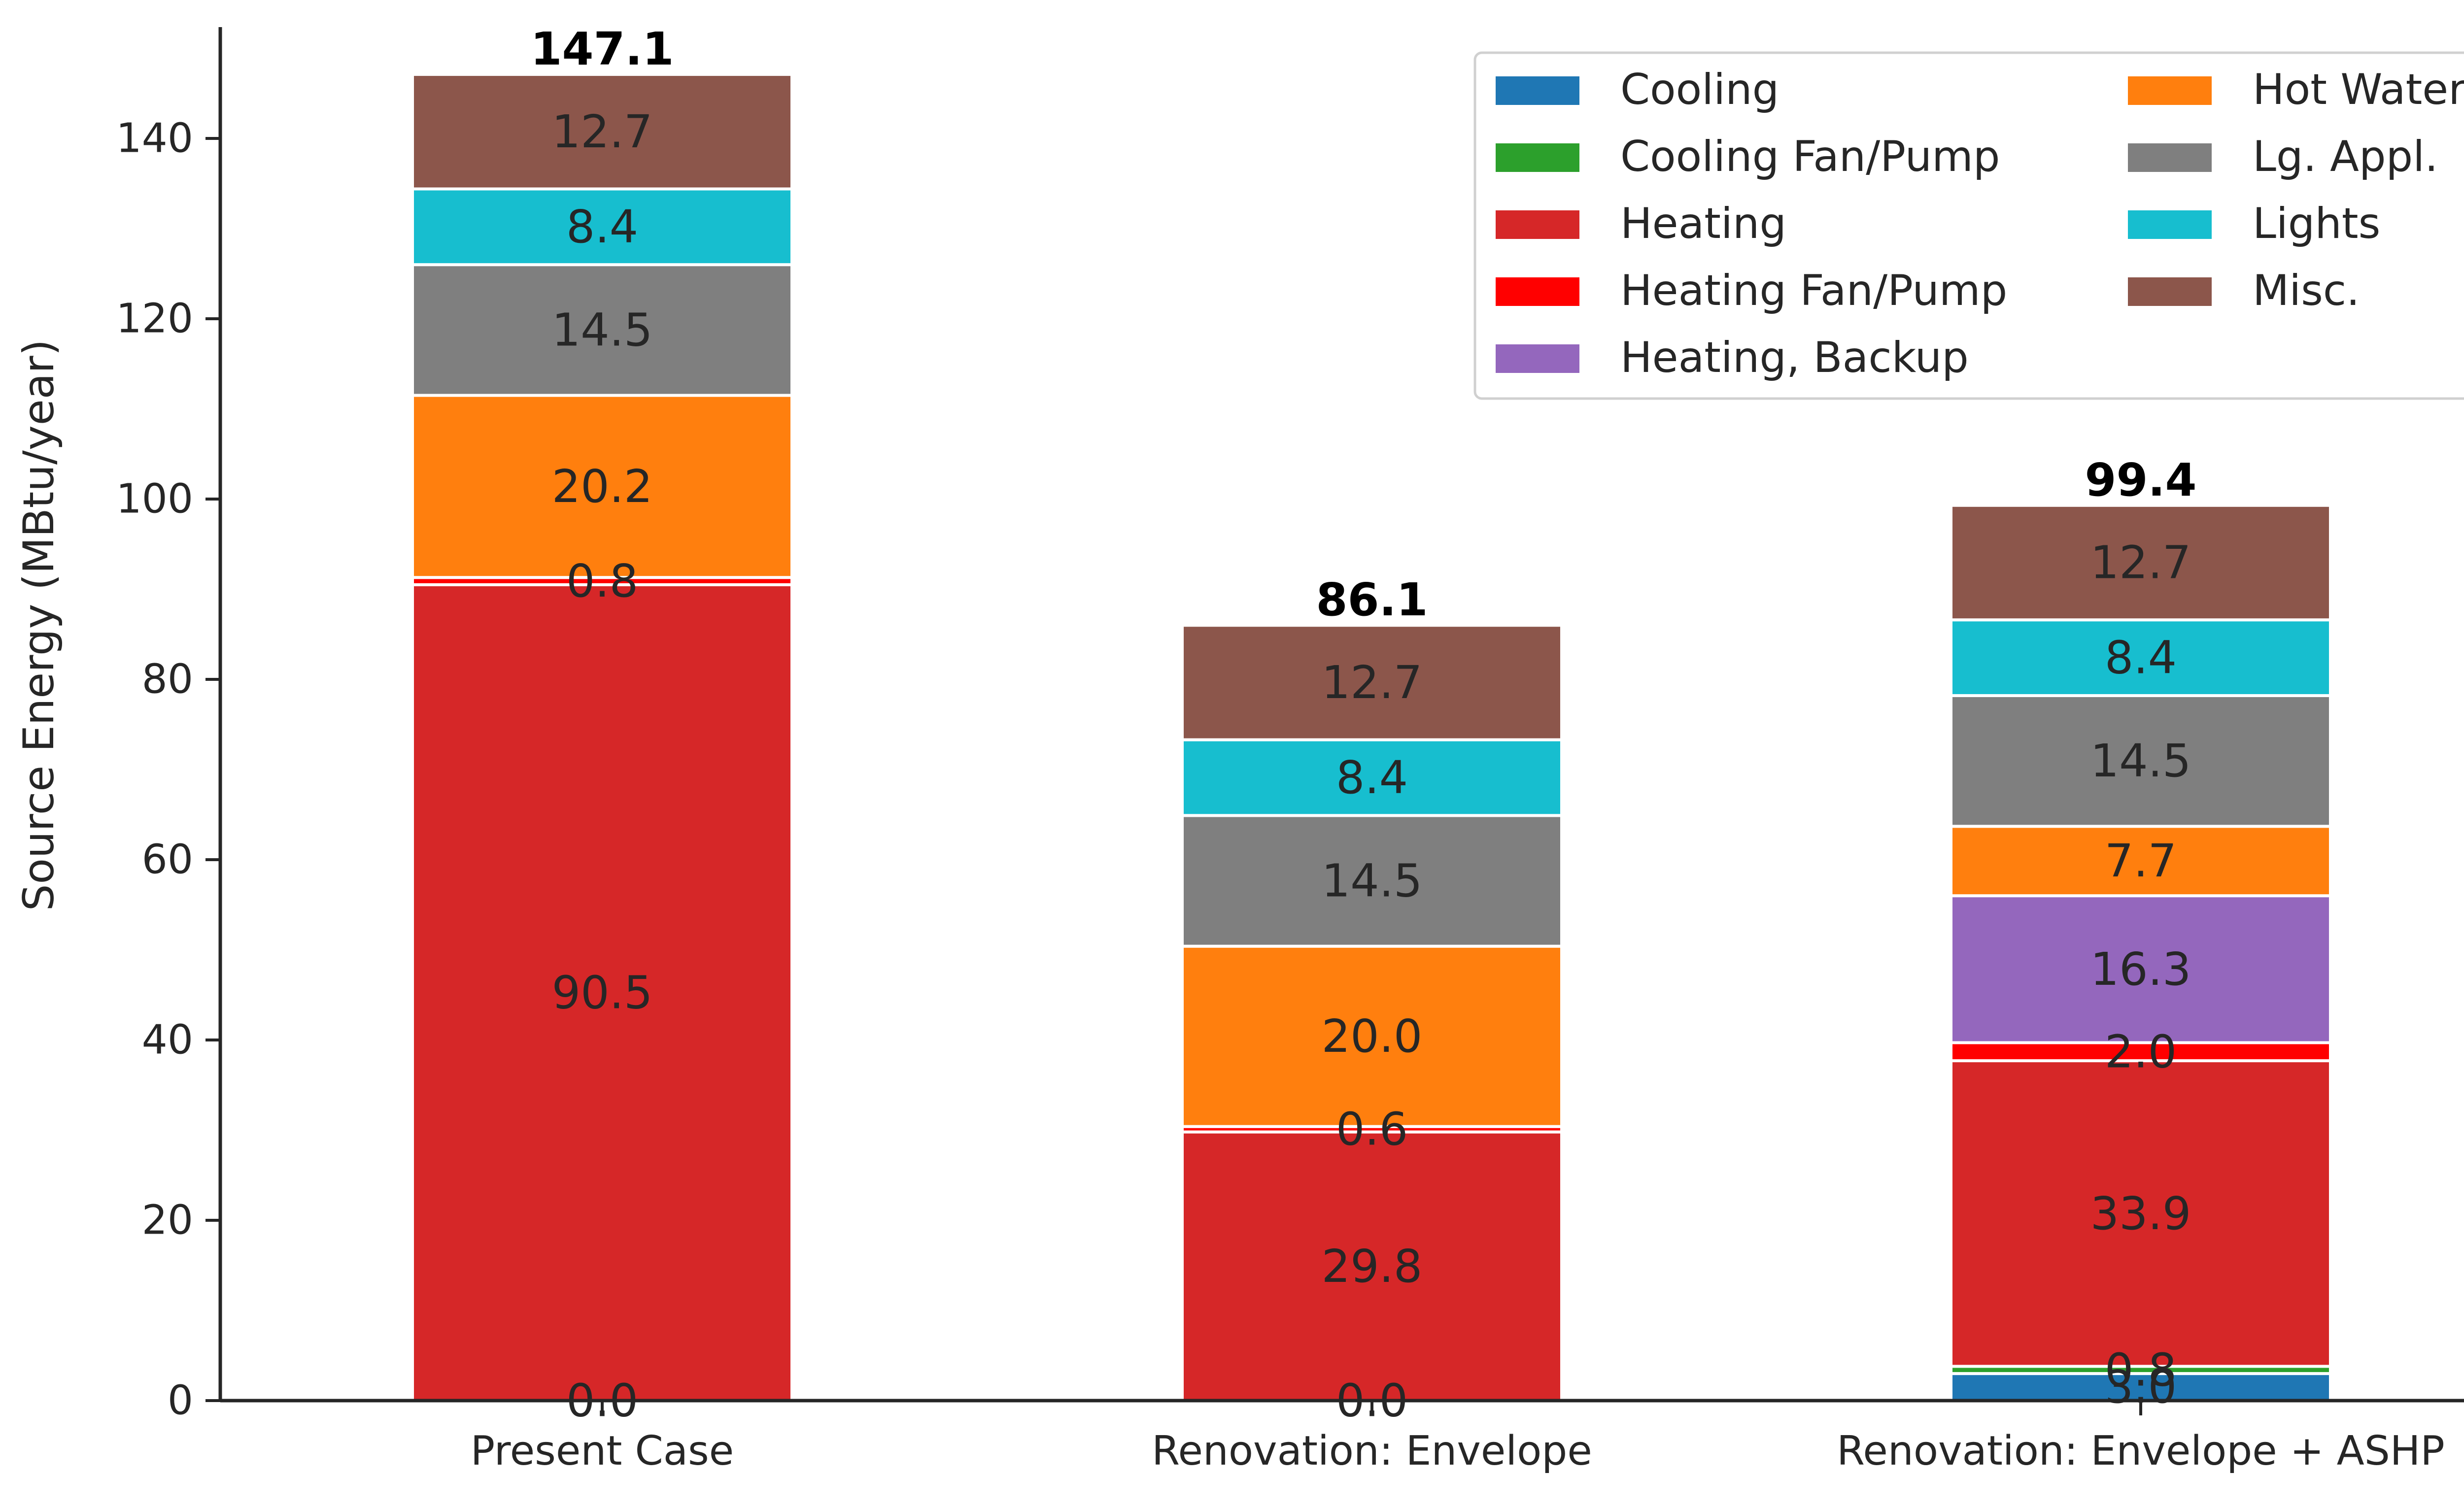 This screenshot has width=2464, height=1508. I want to click on segment-label-misc-1: 12.7, so click(602, 131).